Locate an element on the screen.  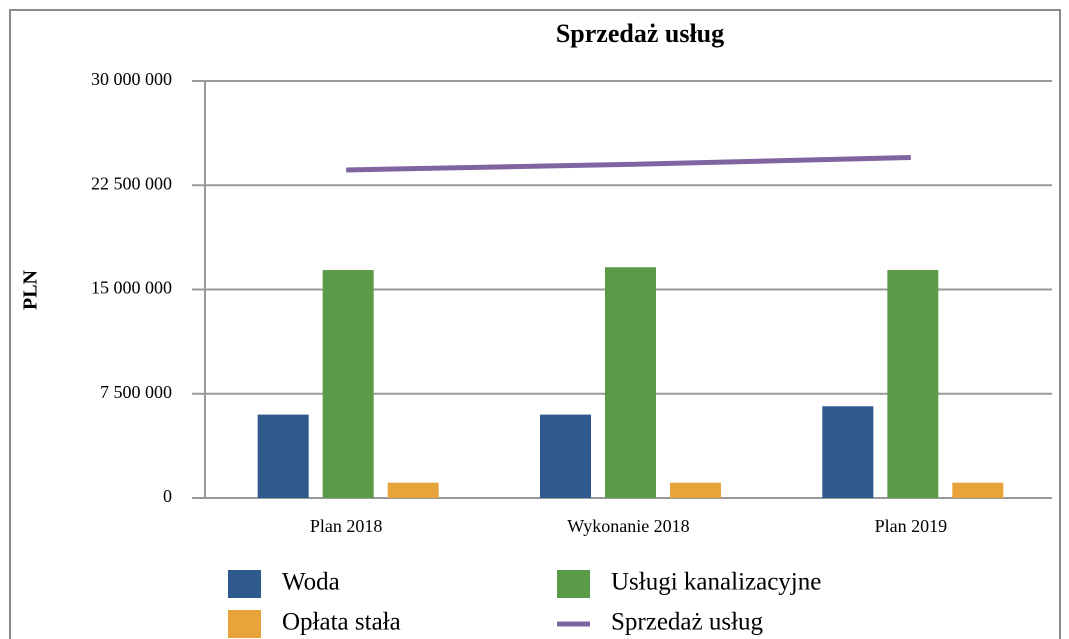
chart-title: Sprzedaż usług is located at coordinates (640, 33).